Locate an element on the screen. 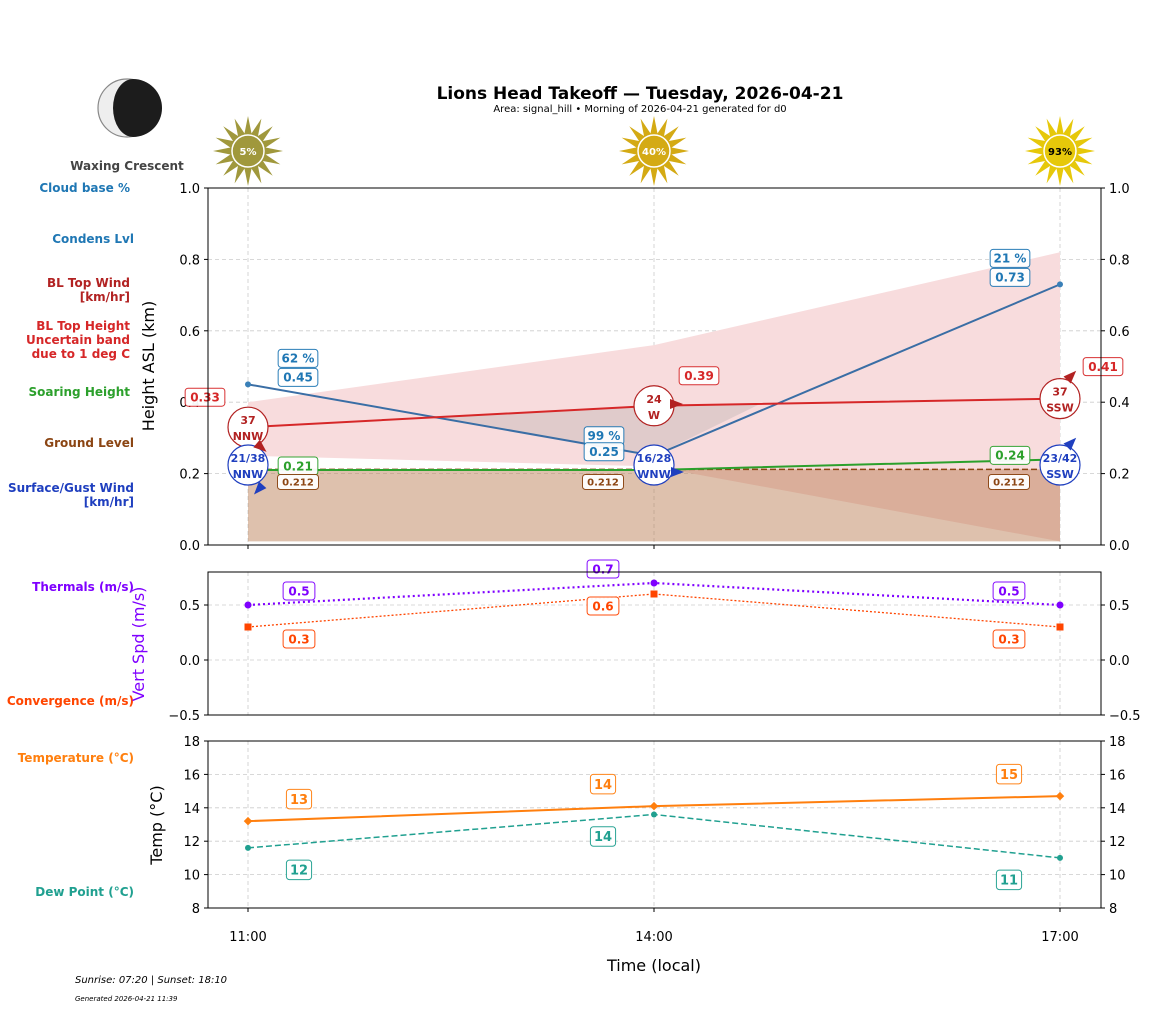 This screenshot has width=1157, height=1011. cloud-base-value-label-text: 0.73 is located at coordinates (1010, 278).